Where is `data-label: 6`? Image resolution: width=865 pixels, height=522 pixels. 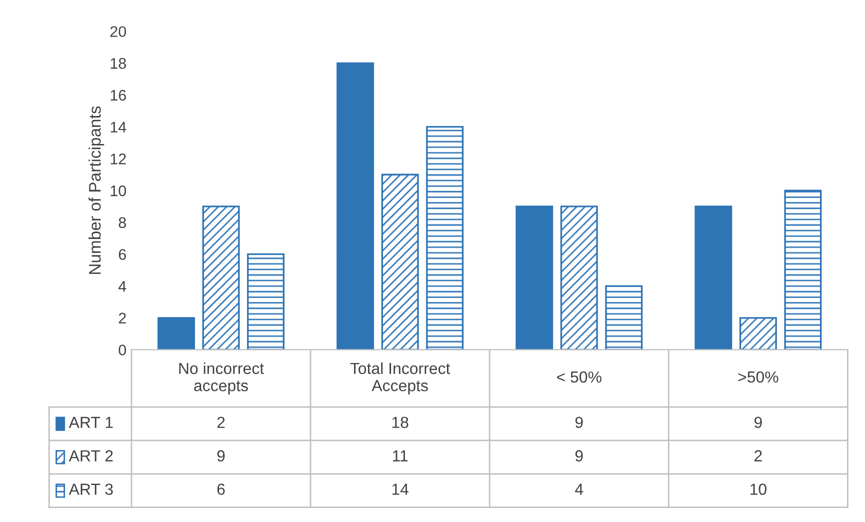
data-label: 6 is located at coordinates (221, 489).